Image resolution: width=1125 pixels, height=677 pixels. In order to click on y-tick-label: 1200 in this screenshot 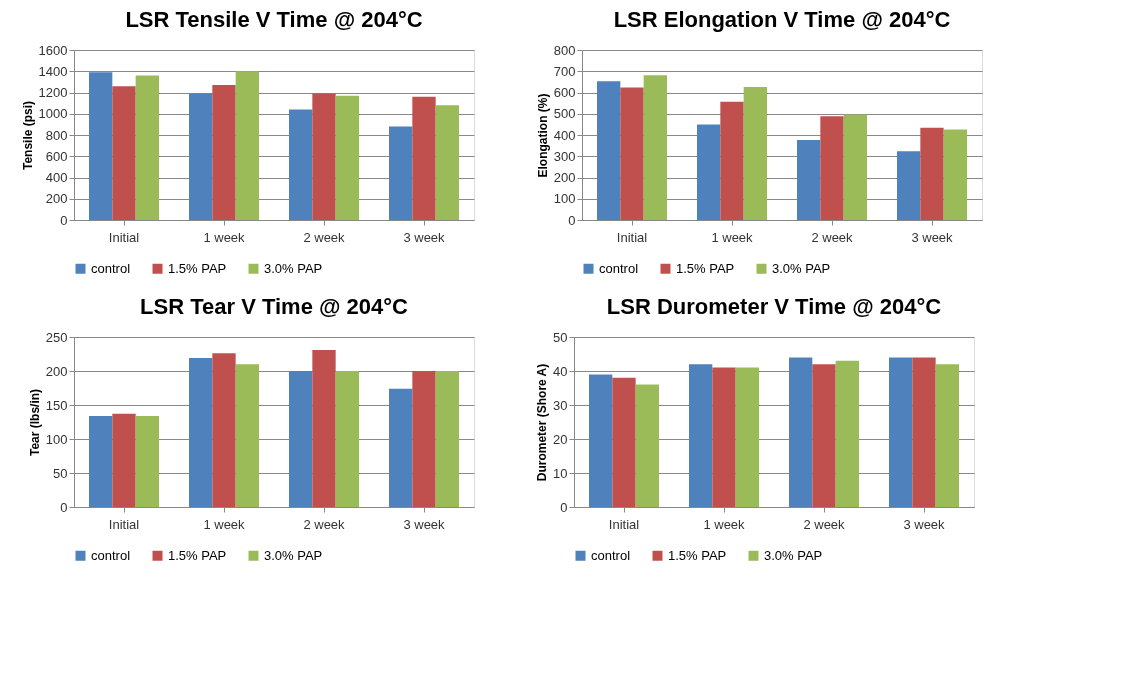, I will do `click(53, 92)`.